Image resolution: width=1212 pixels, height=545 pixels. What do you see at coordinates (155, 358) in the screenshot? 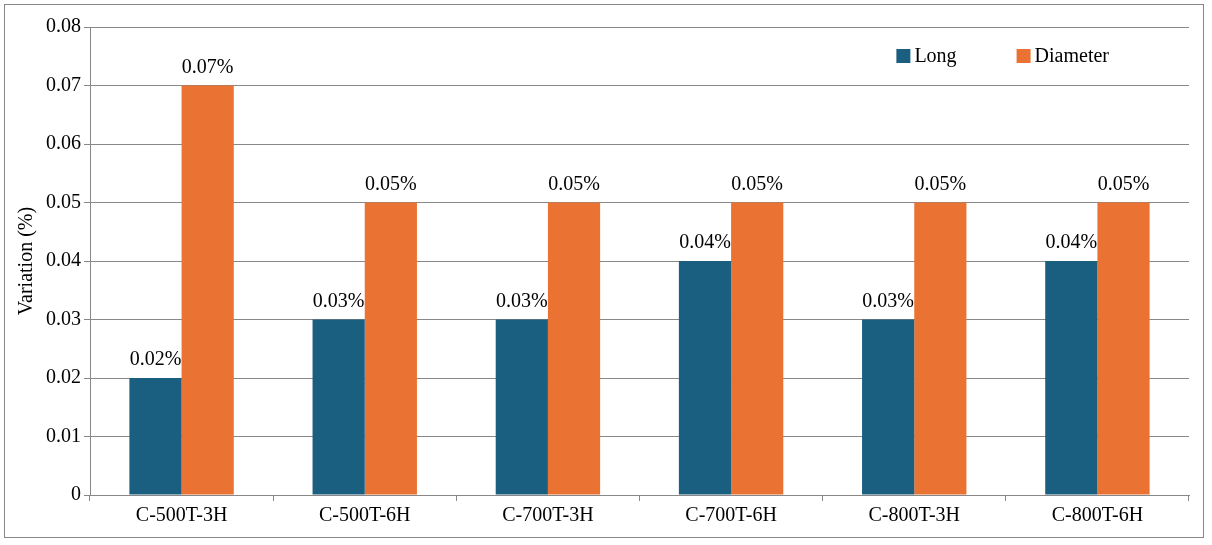
I see `data-label: 0.02%` at bounding box center [155, 358].